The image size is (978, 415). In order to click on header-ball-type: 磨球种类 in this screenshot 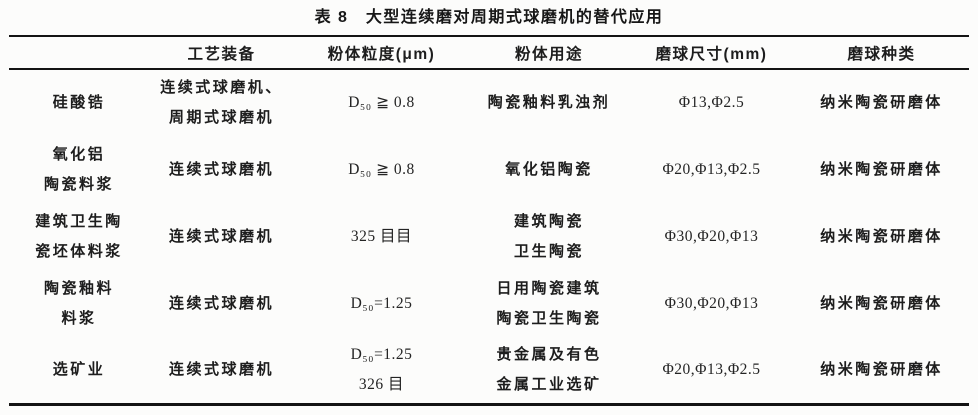, I will do `click(881, 54)`.